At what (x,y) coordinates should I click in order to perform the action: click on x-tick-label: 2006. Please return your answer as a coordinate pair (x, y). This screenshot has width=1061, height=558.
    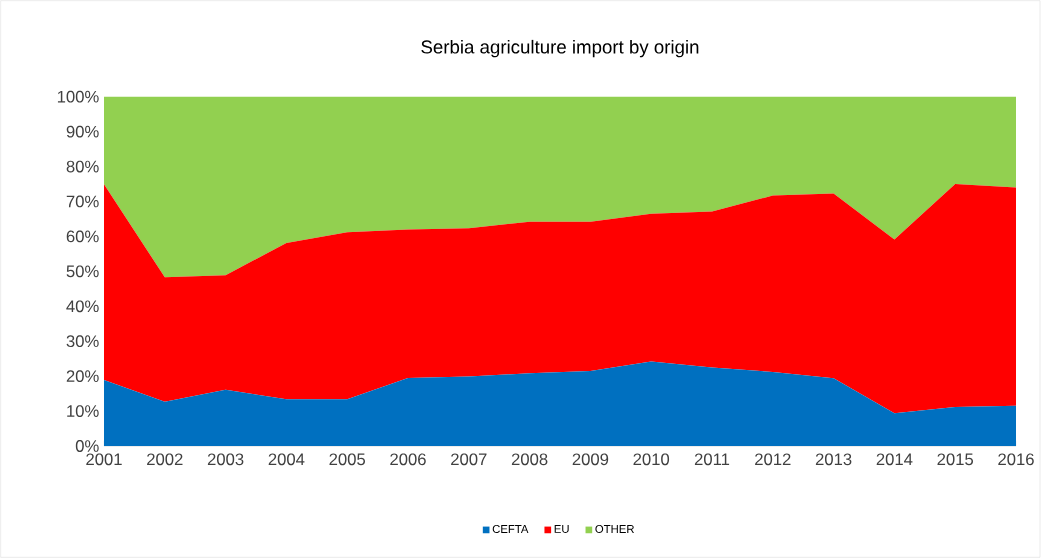
    Looking at the image, I should click on (408, 459).